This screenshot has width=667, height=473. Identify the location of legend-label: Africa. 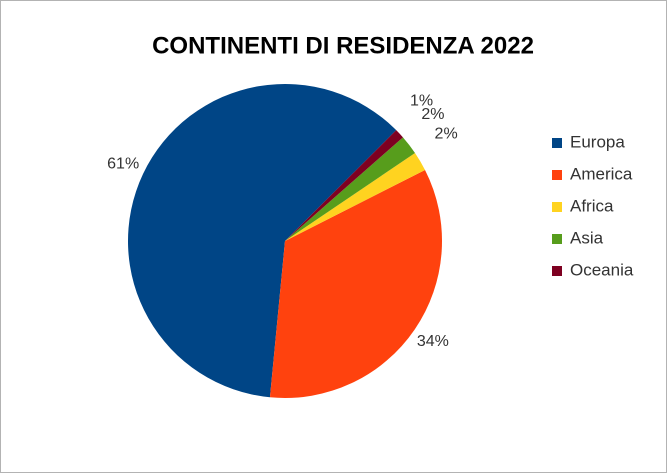
(592, 205).